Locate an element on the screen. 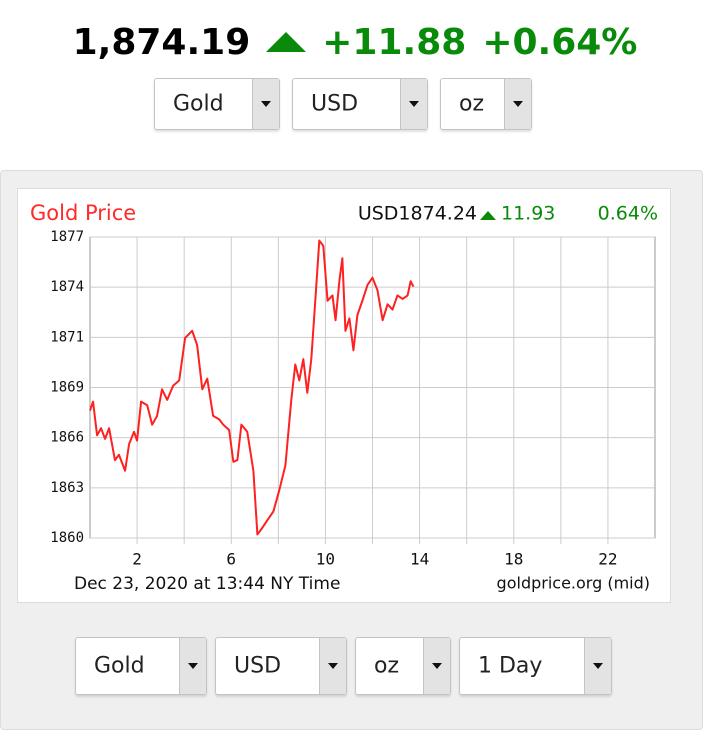 Image resolution: width=710 pixels, height=738 pixels. x-tick-label: 22 is located at coordinates (607, 559).